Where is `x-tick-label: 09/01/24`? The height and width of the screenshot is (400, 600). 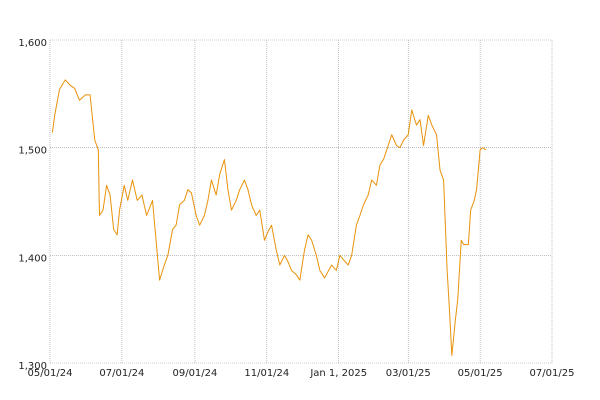
x-tick-label: 09/01/24 is located at coordinates (194, 373).